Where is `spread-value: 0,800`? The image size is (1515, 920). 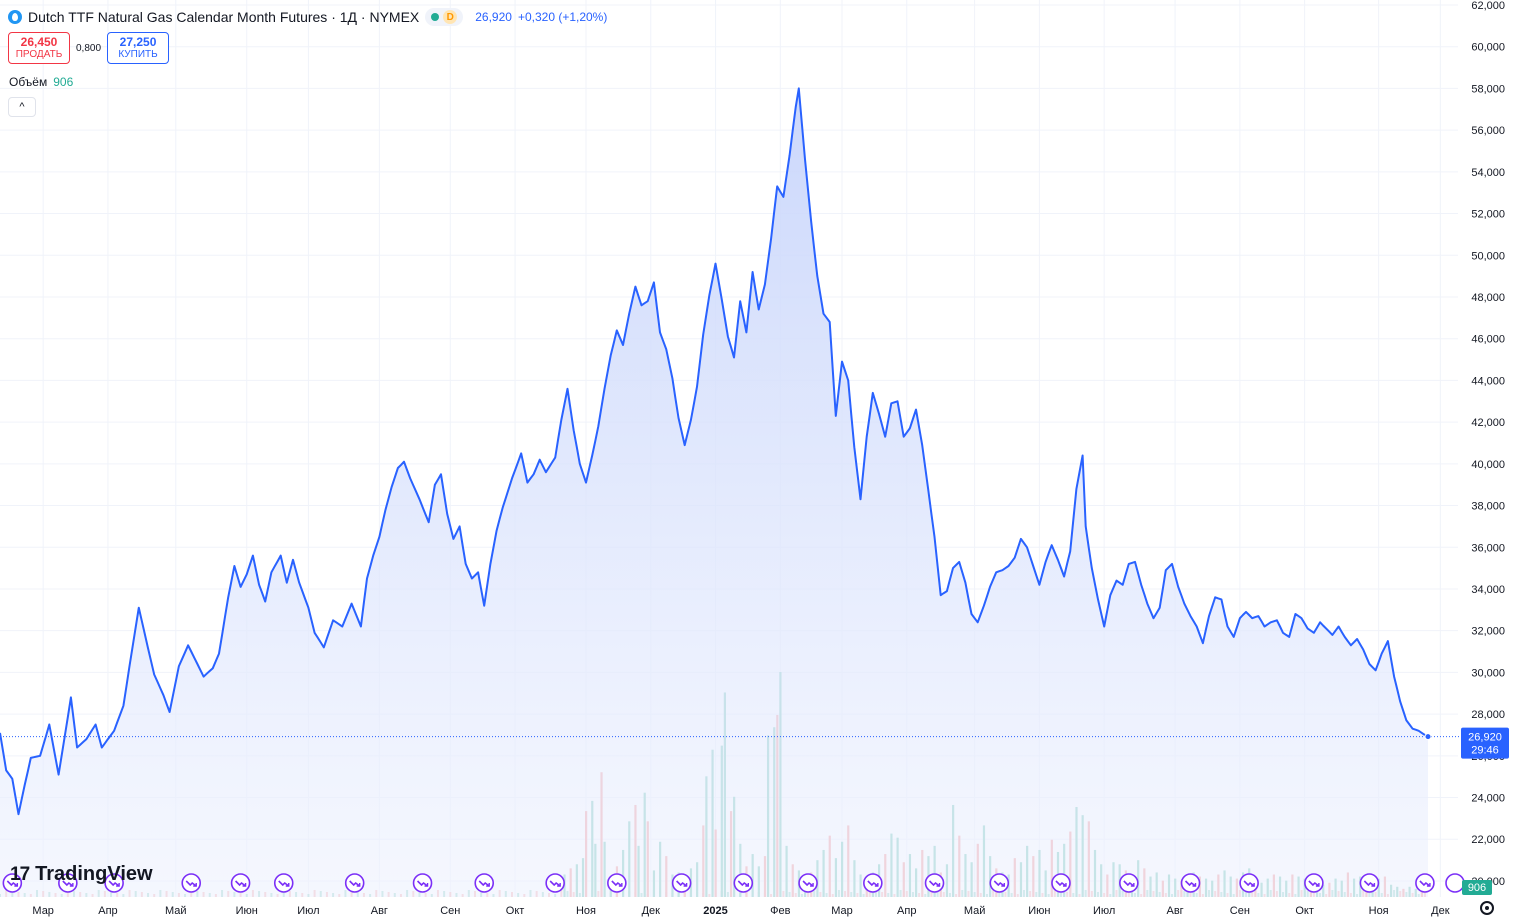 spread-value: 0,800 is located at coordinates (89, 48).